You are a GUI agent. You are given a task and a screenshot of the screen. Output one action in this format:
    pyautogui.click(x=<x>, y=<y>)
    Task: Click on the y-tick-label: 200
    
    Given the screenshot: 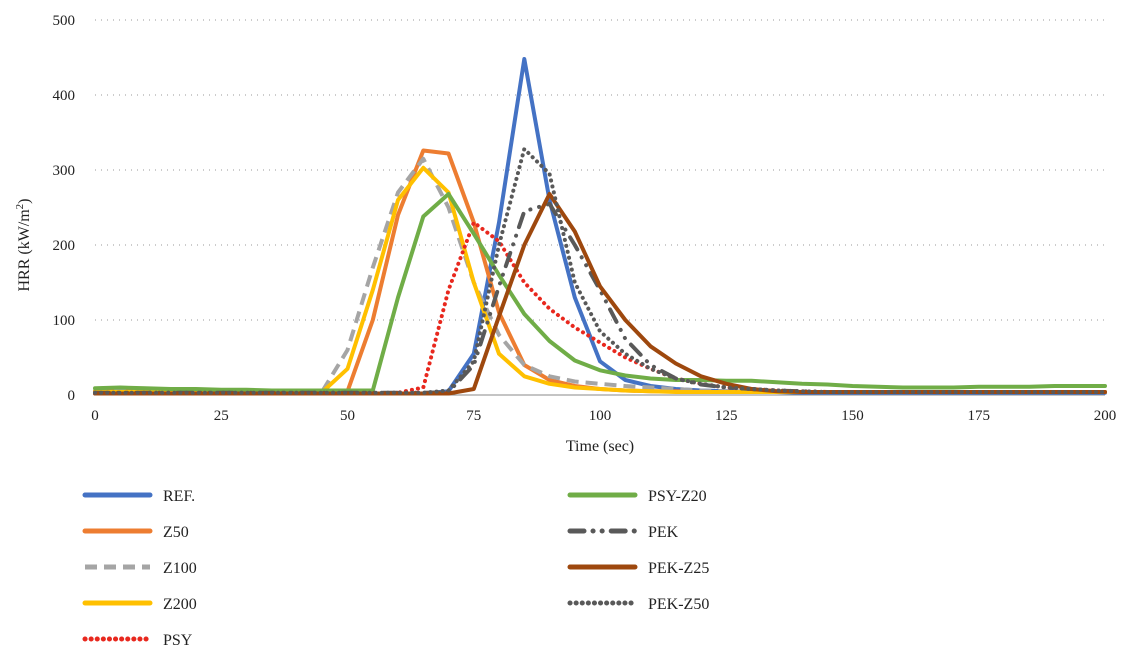 What is the action you would take?
    pyautogui.click(x=64, y=246)
    